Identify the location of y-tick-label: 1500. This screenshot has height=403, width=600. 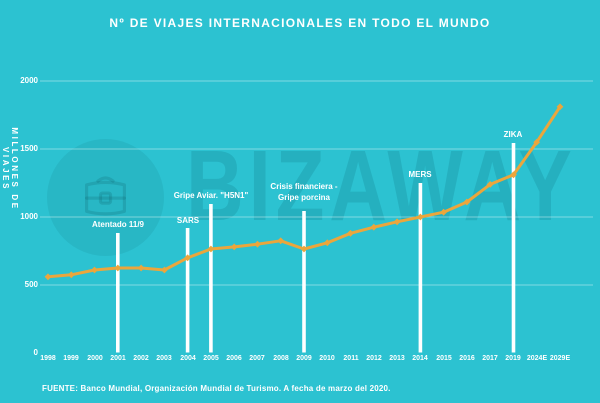
(29, 148).